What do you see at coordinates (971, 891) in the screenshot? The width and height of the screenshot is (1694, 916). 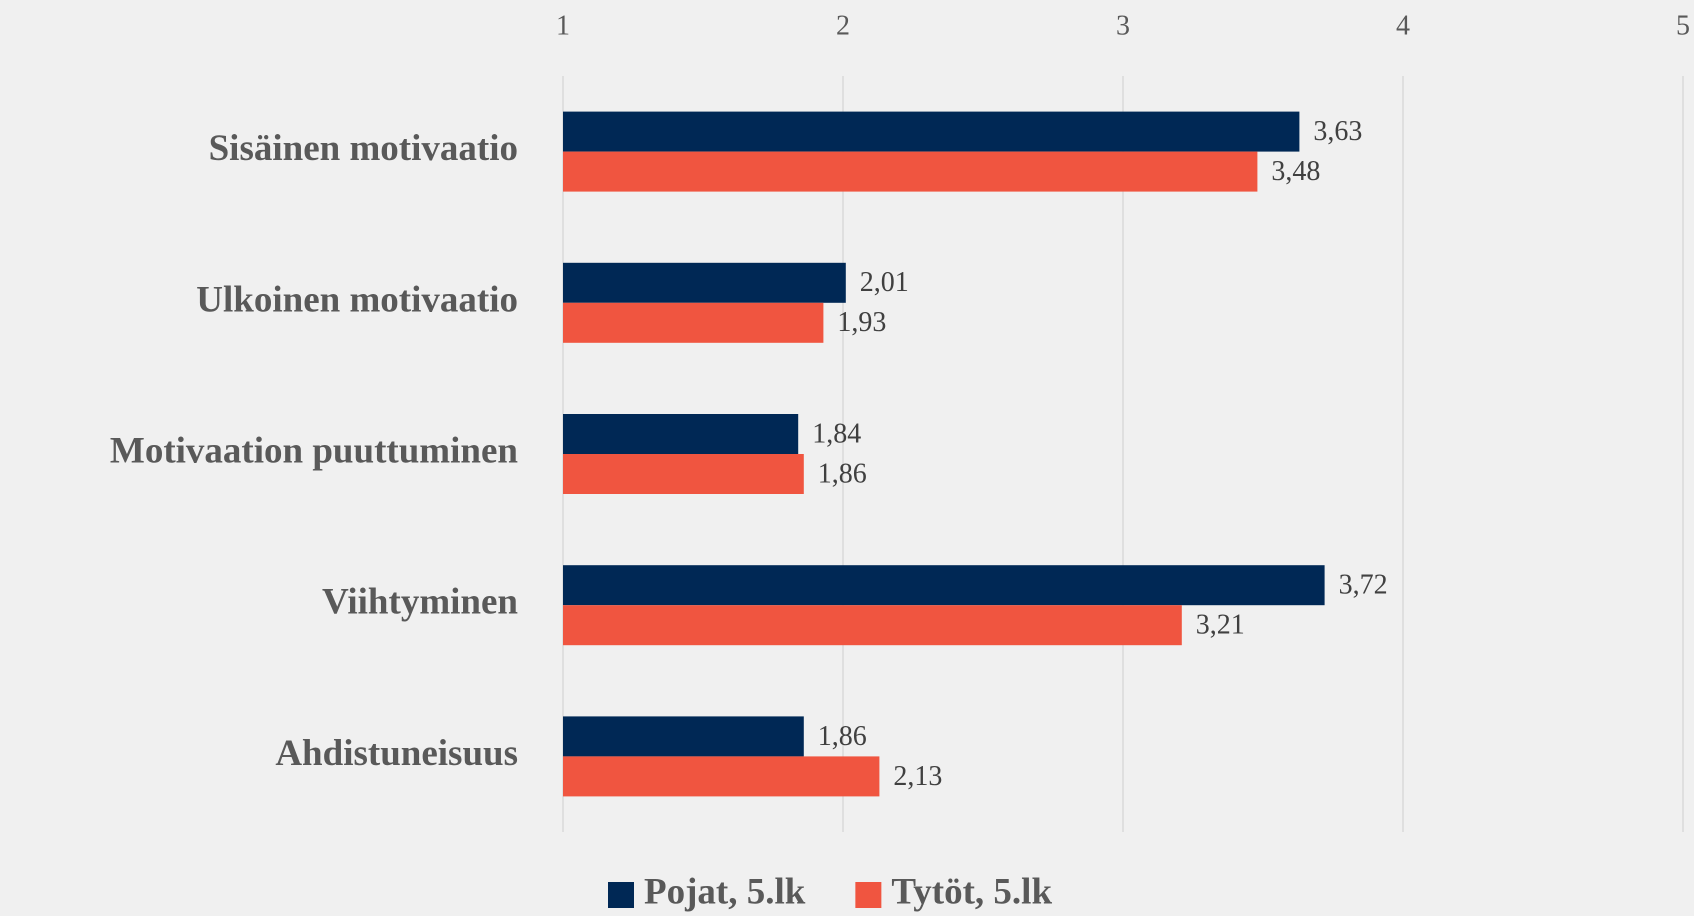 I see `legend-label: Tytöt, 5.lk` at bounding box center [971, 891].